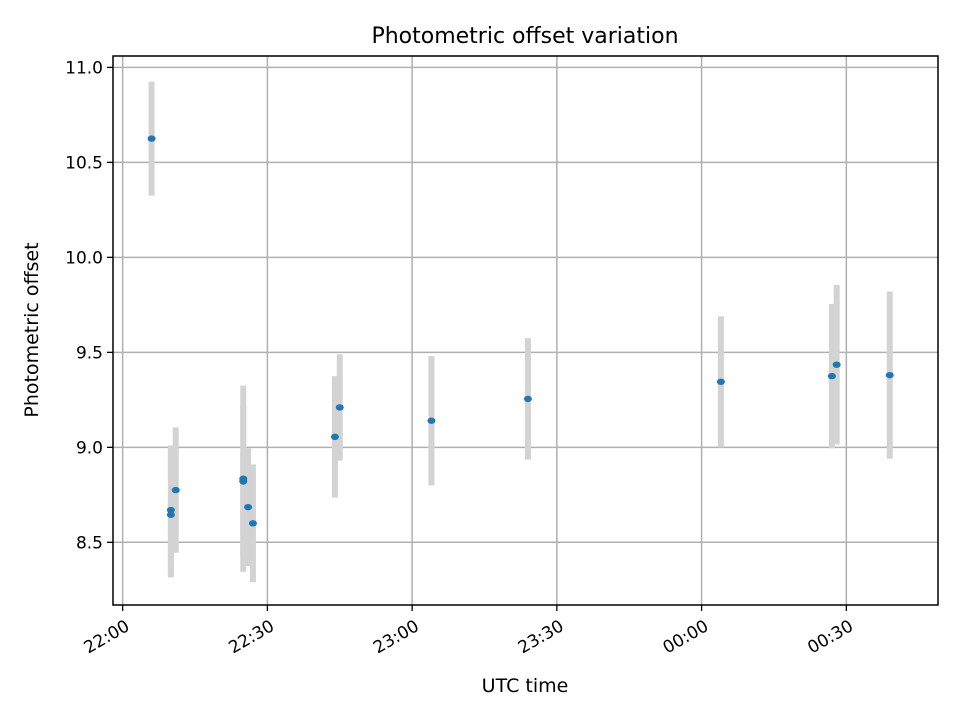  I want to click on x-tick-label: 00:00, so click(686, 637).